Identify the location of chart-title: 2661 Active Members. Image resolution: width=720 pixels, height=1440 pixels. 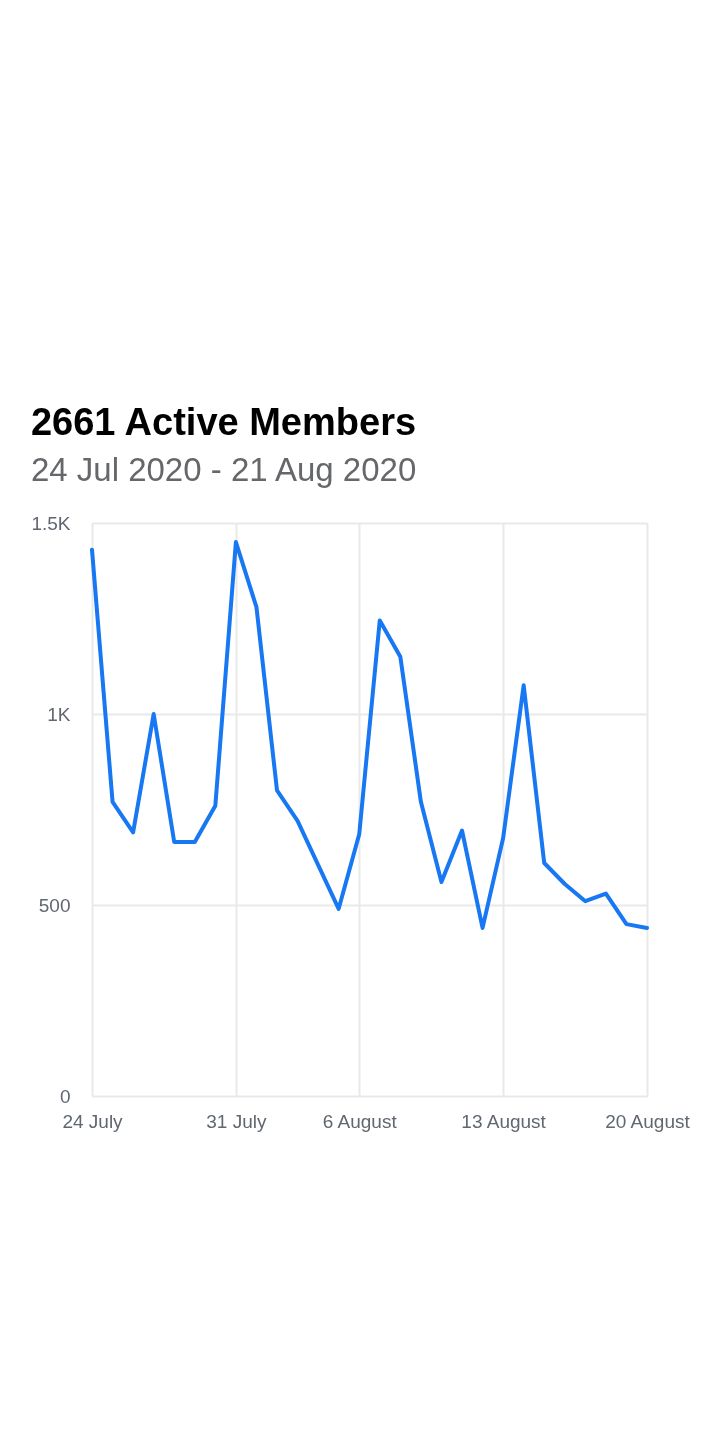
(223, 422).